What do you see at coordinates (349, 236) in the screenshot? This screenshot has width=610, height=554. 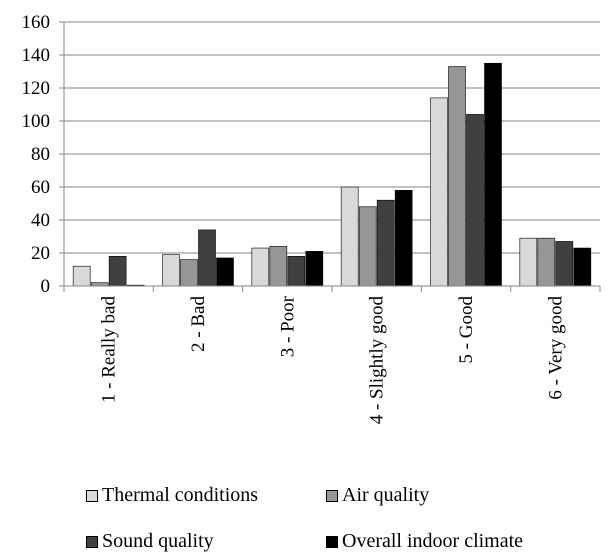 I see `bar-thermal-conditions-4-slightly-good` at bounding box center [349, 236].